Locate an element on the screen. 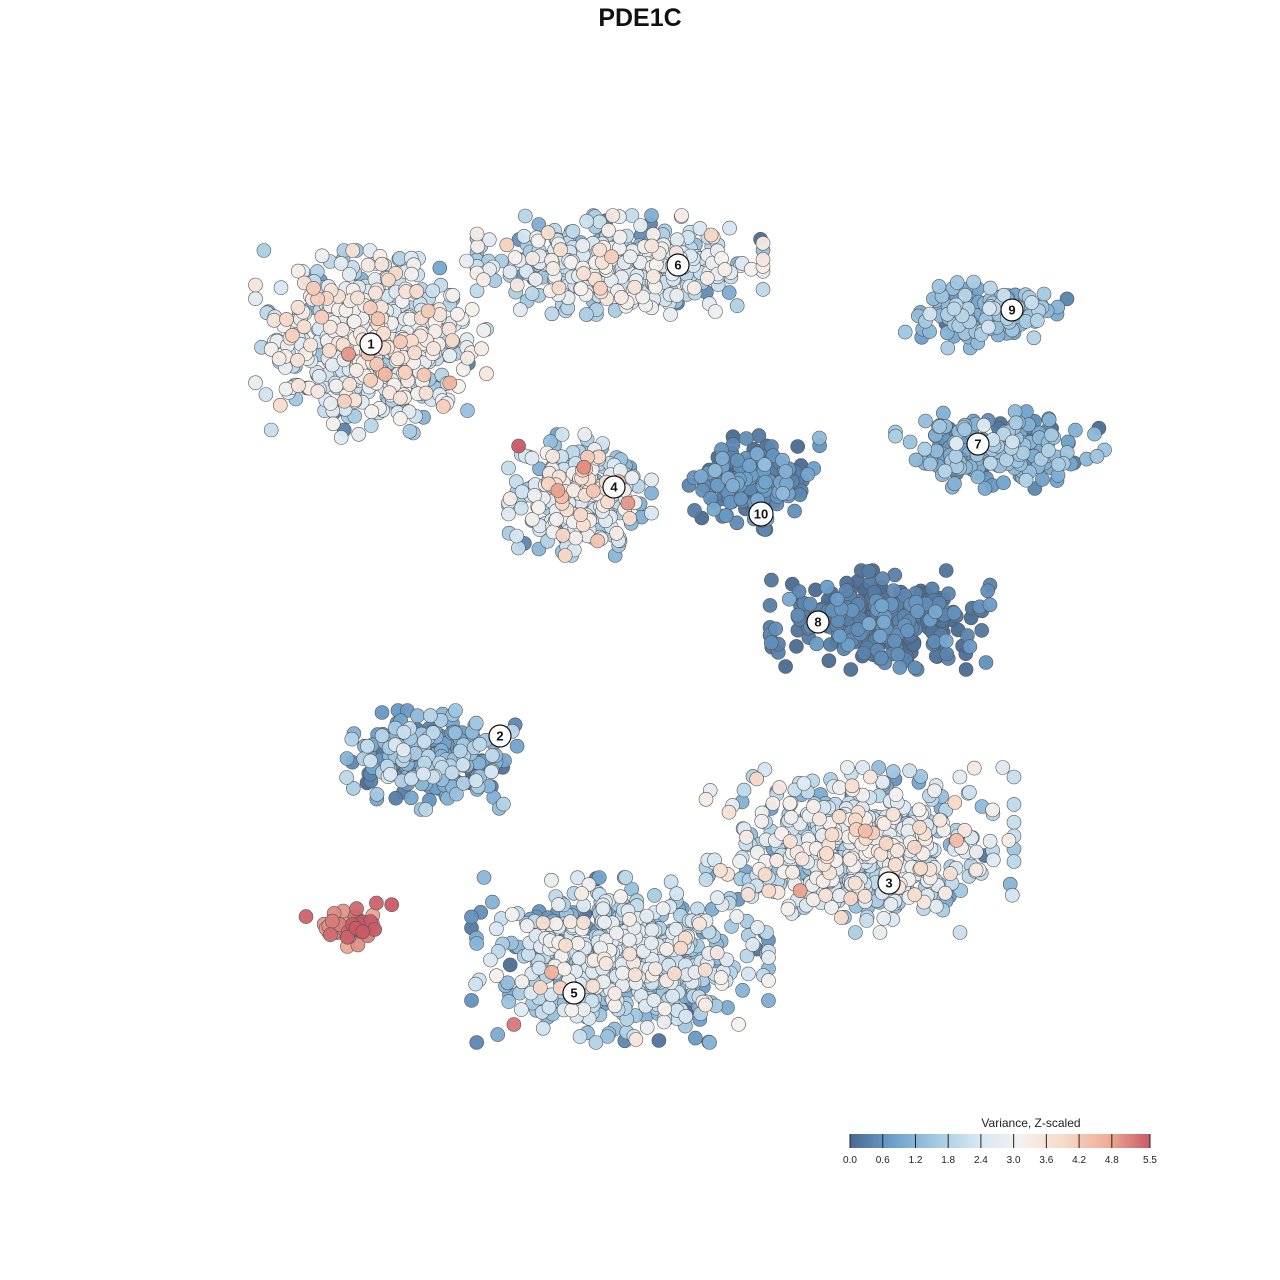 This screenshot has width=1280, height=1280. colorbar-gradient is located at coordinates (1000, 1141).